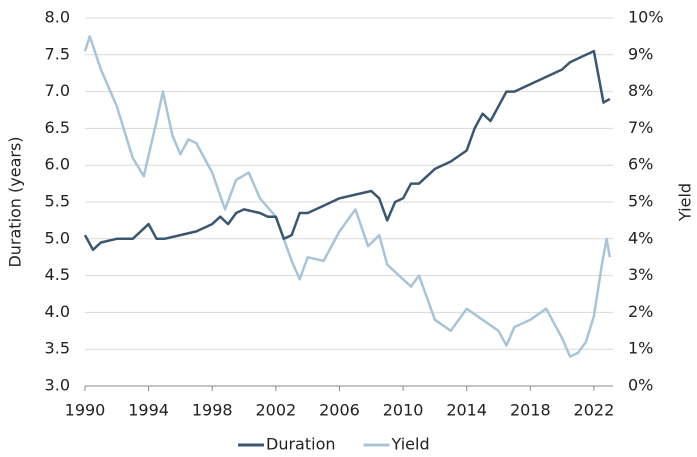 This screenshot has height=457, width=697. What do you see at coordinates (339, 410) in the screenshot?
I see `x-tick-label: 2006` at bounding box center [339, 410].